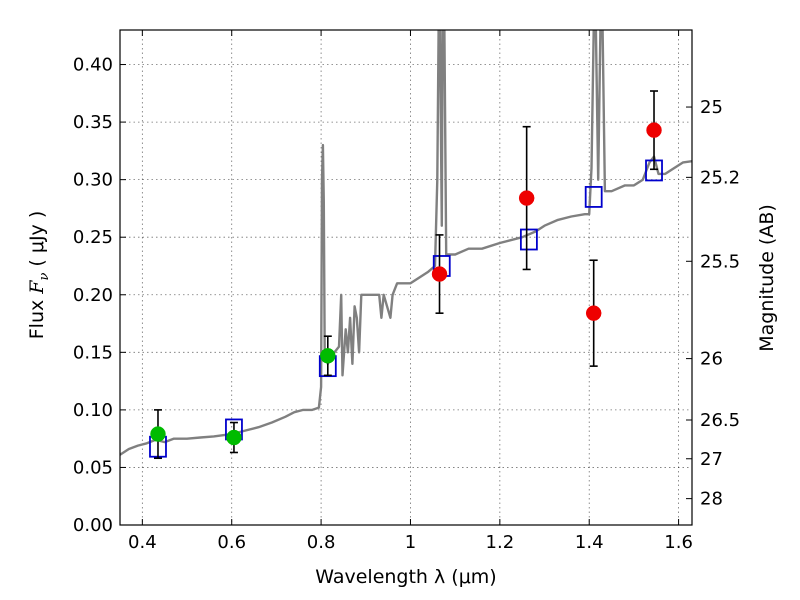 This screenshot has width=800, height=600. Describe the element at coordinates (93, 295) in the screenshot. I see `y-tick-label: 0.20` at that location.